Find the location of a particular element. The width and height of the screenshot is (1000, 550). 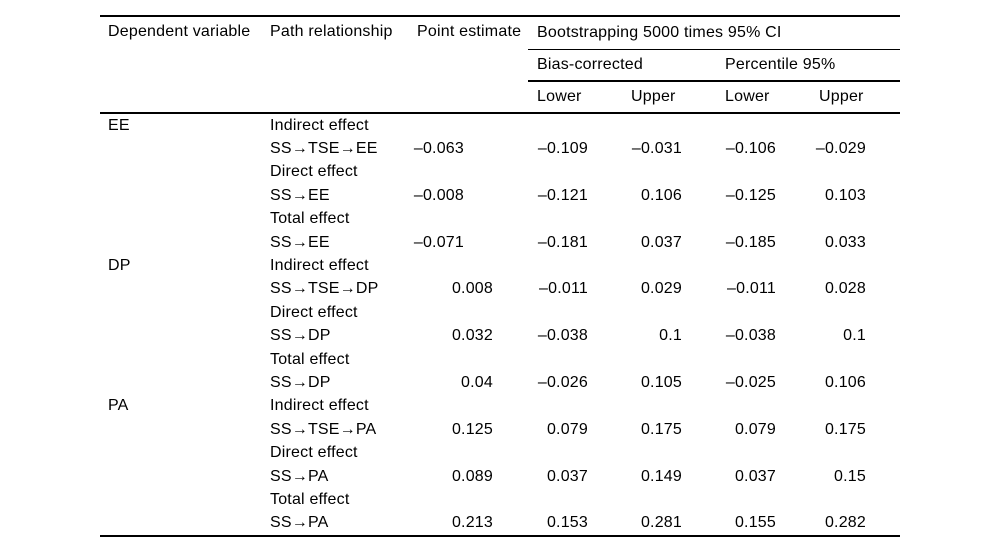

cell-pct-lower: –0.125 is located at coordinates (750, 195).